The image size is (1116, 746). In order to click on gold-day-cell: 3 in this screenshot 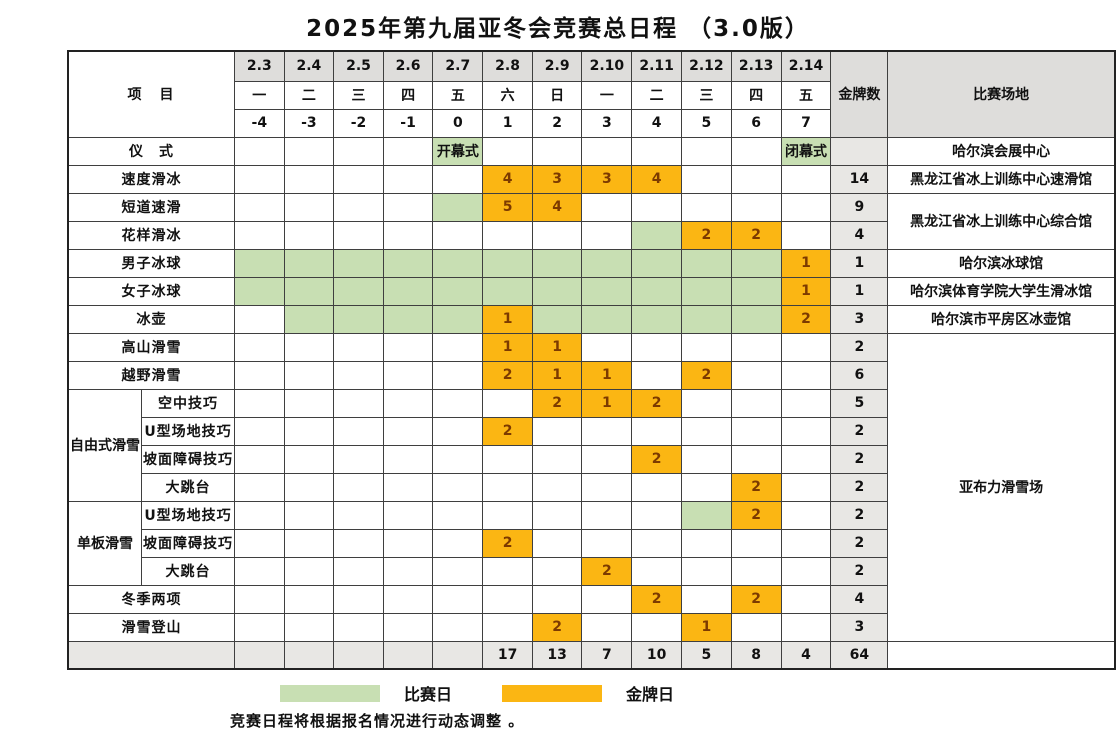, I will do `click(557, 179)`.